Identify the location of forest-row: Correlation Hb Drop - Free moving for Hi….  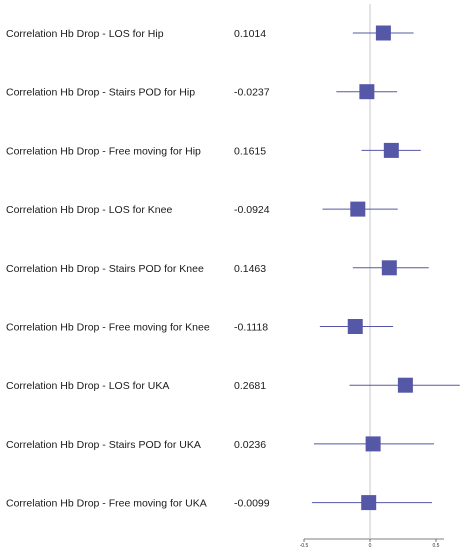
(213, 150).